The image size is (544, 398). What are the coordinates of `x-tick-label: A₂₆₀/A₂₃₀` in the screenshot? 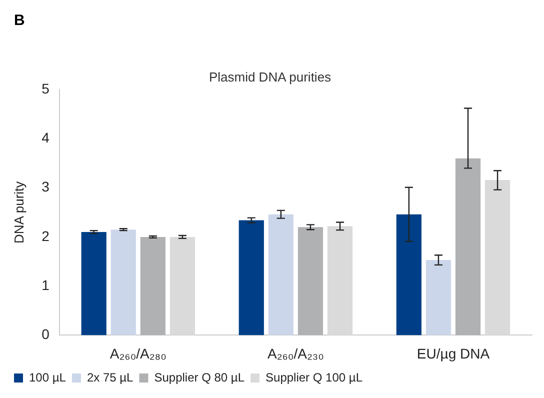 It's located at (295, 353).